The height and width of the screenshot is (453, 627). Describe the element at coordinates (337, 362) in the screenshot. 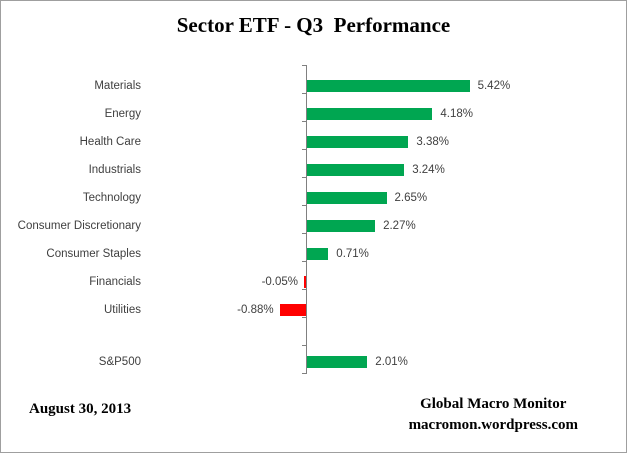

I see `bar-s-p500` at that location.